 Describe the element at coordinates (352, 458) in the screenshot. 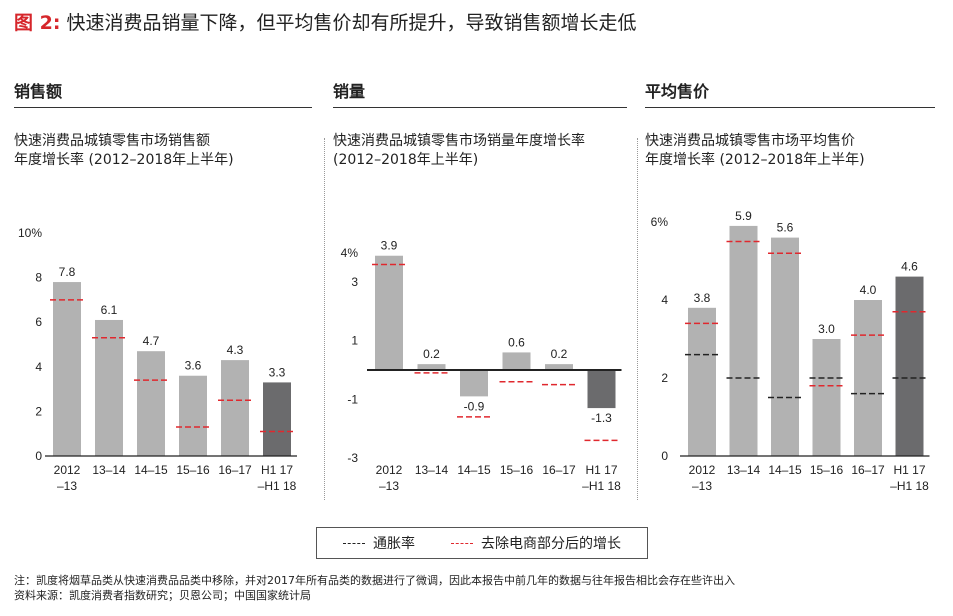

I see `y-tick-label: -3` at that location.